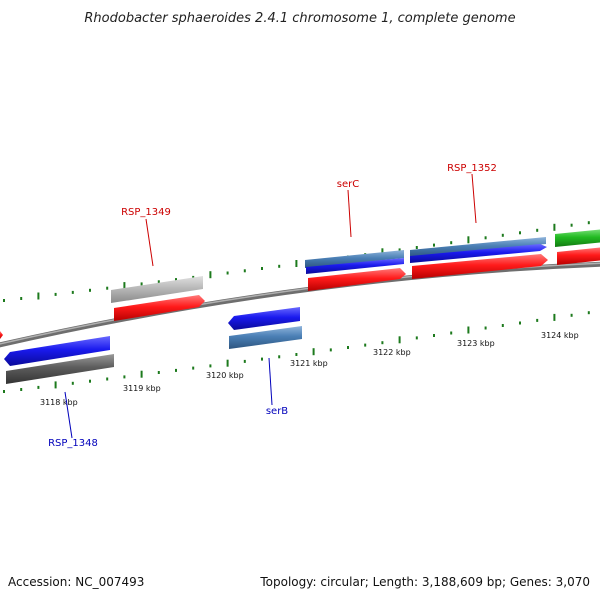 The width and height of the screenshot is (600, 600). Describe the element at coordinates (348, 184) in the screenshot. I see `gene-label-serc: serC` at that location.